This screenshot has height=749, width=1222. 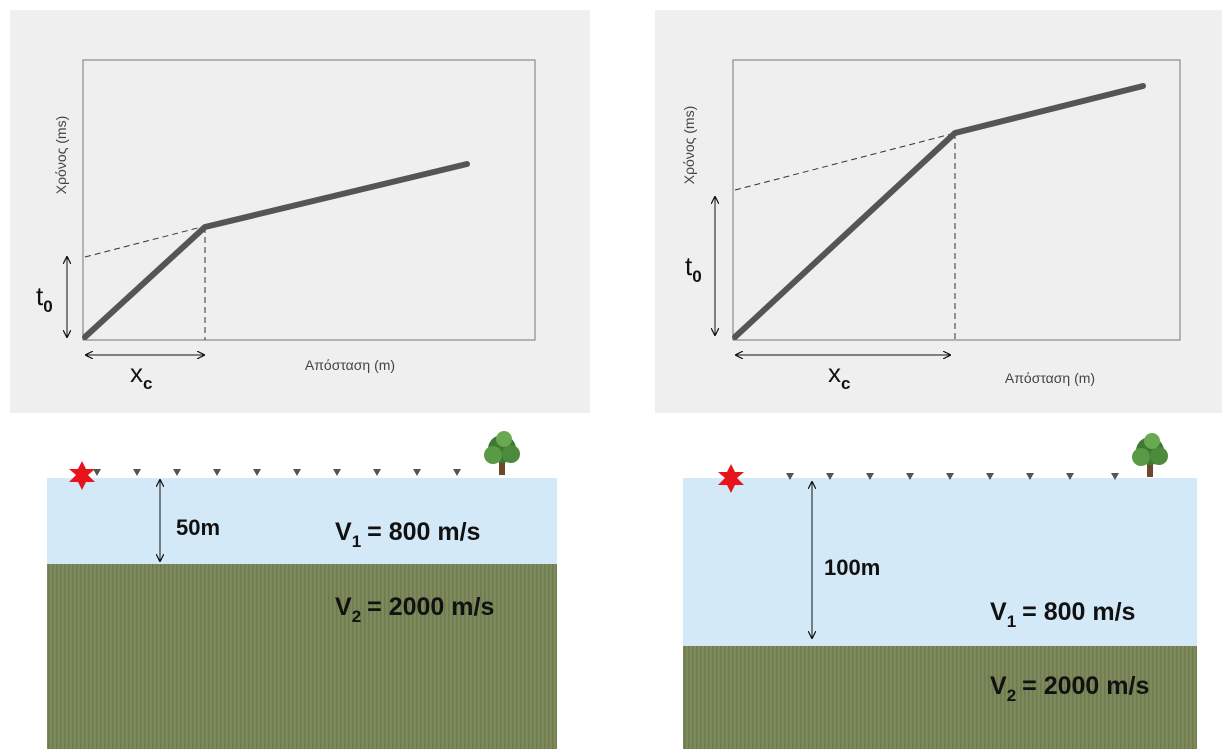 What do you see at coordinates (845, 161) in the screenshot?
I see `intercept-line` at bounding box center [845, 161].